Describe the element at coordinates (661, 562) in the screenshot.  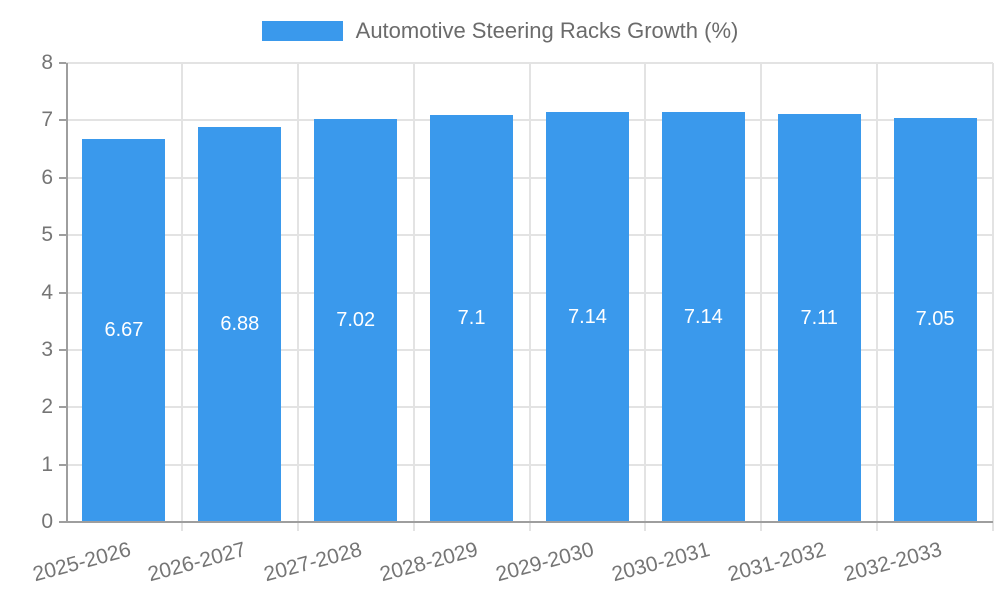
I see `x-axis-tick-label: 2030-2031` at that location.